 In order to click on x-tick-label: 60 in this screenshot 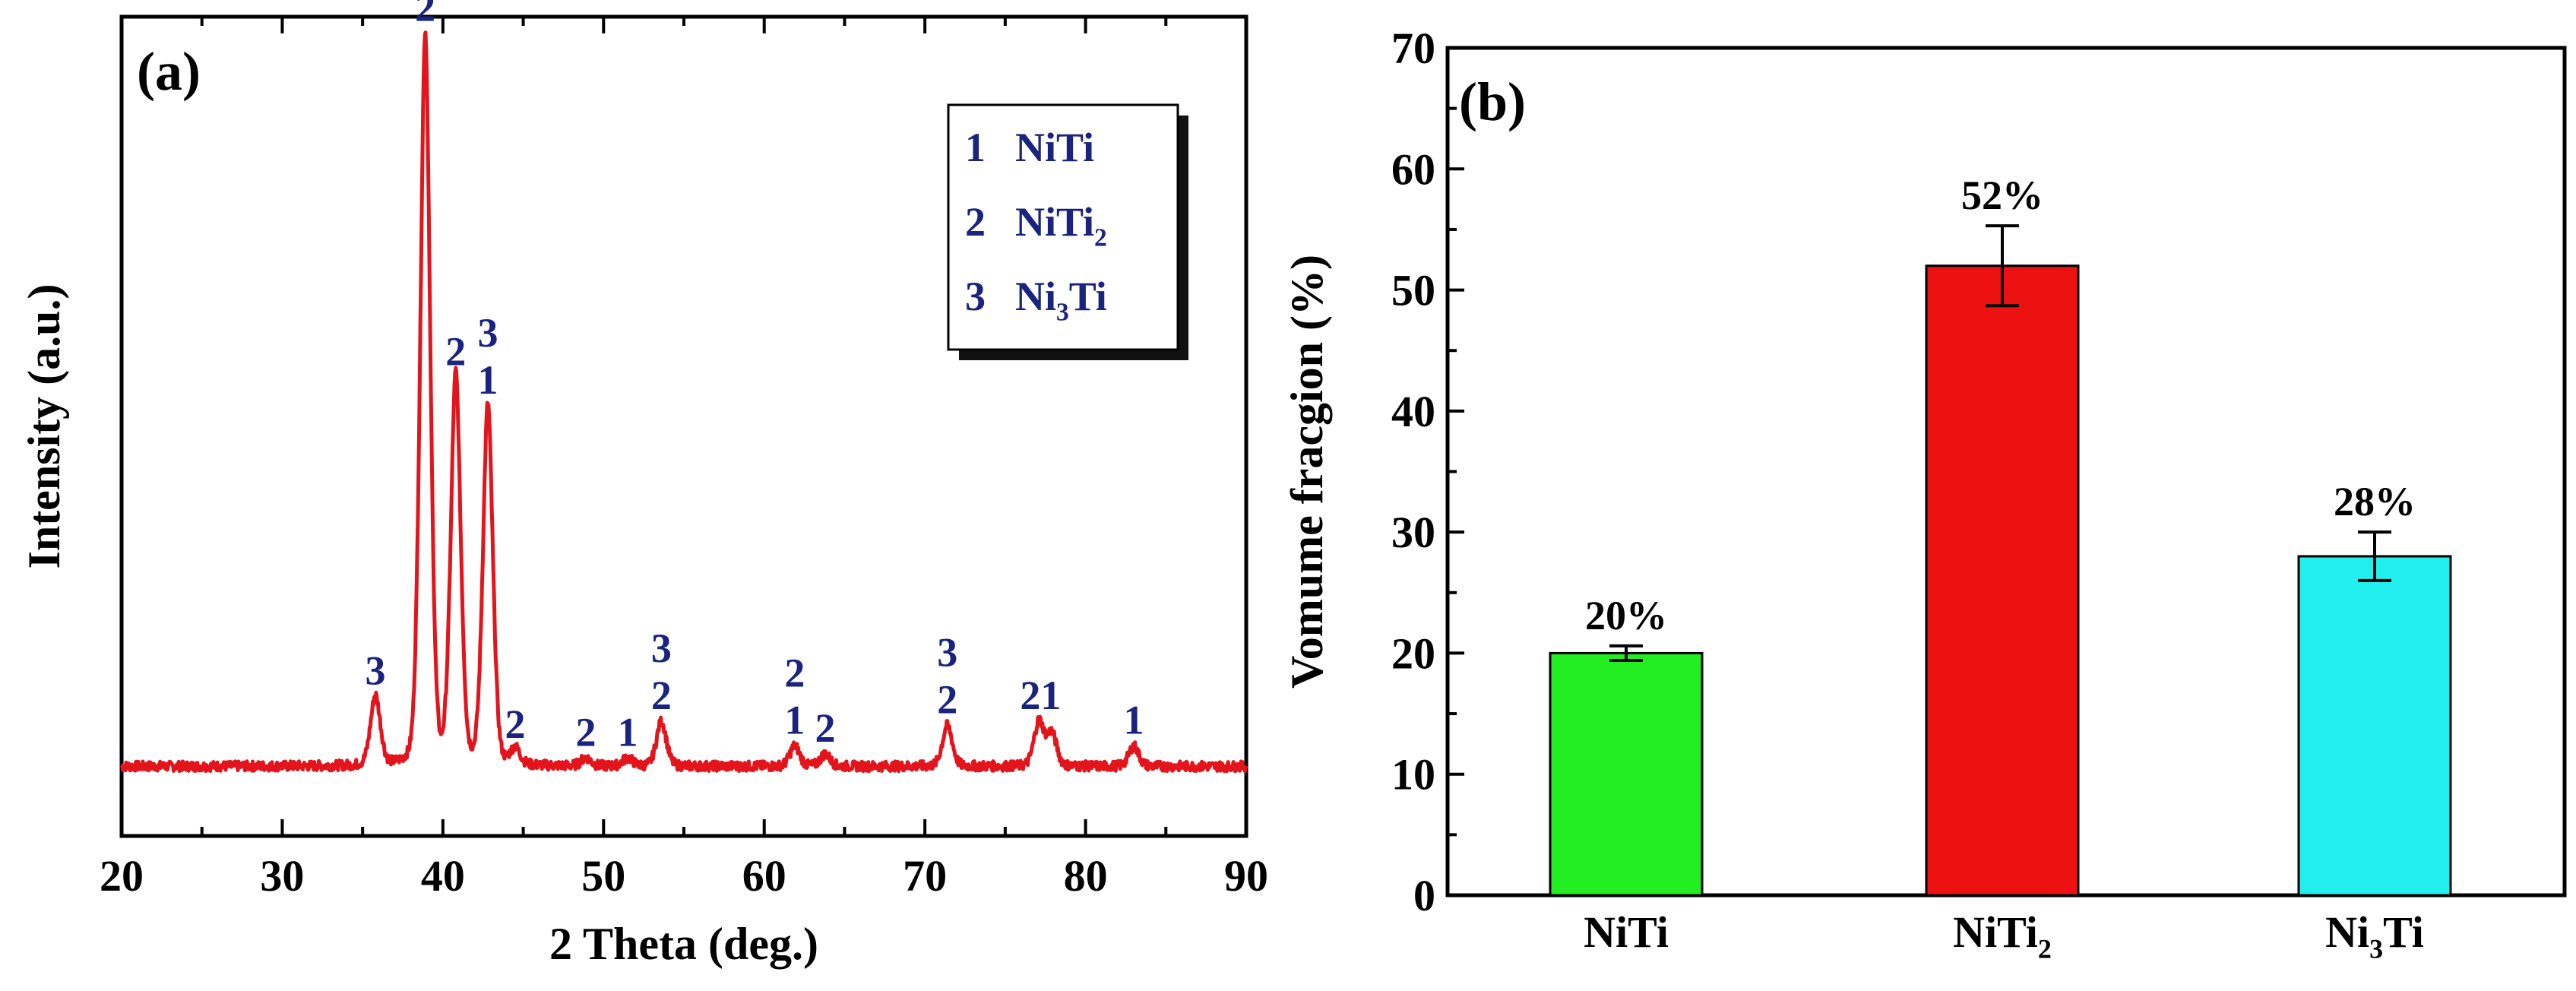, I will do `click(764, 876)`.